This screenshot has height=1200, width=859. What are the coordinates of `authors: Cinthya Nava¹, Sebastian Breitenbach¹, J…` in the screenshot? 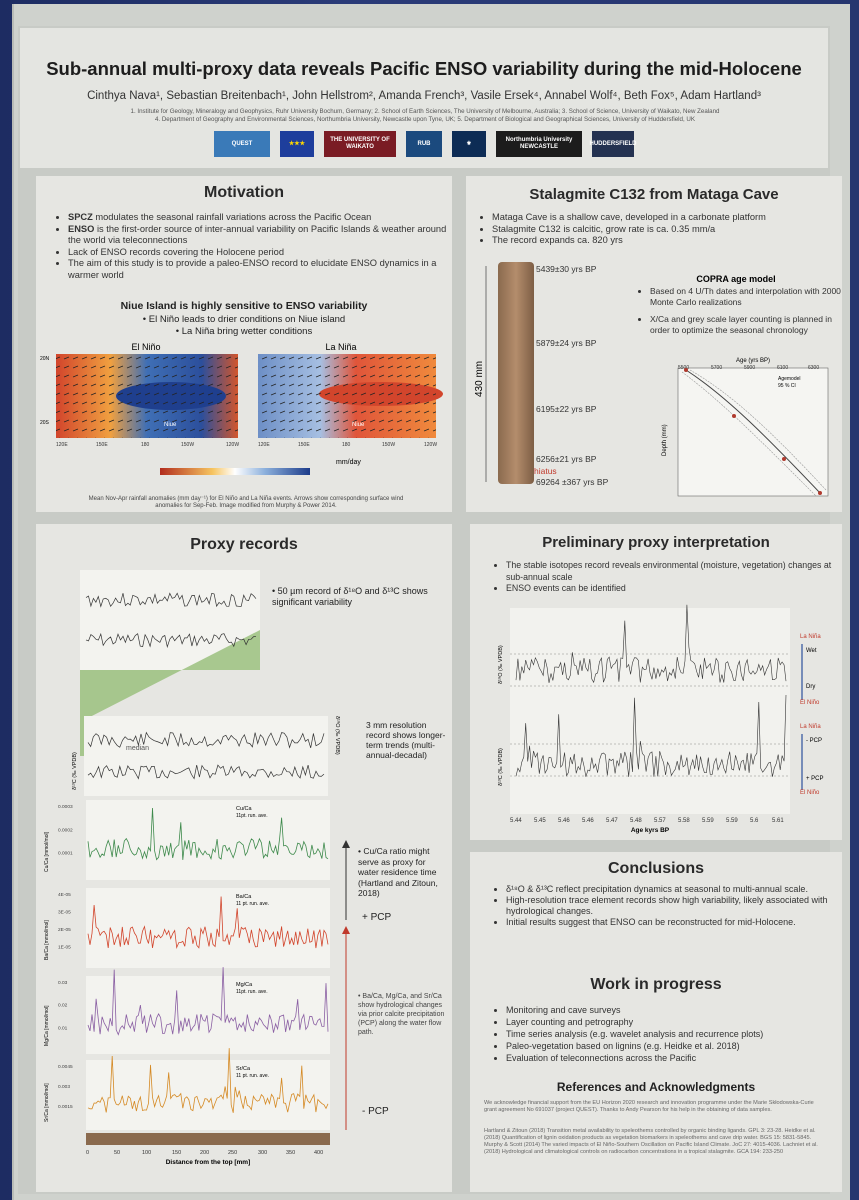 It's located at (424, 96).